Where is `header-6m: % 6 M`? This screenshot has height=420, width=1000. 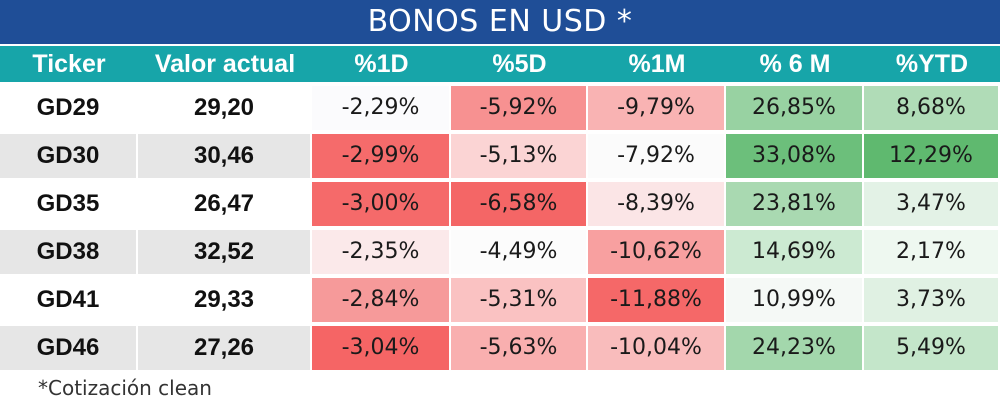 header-6m: % 6 M is located at coordinates (795, 64).